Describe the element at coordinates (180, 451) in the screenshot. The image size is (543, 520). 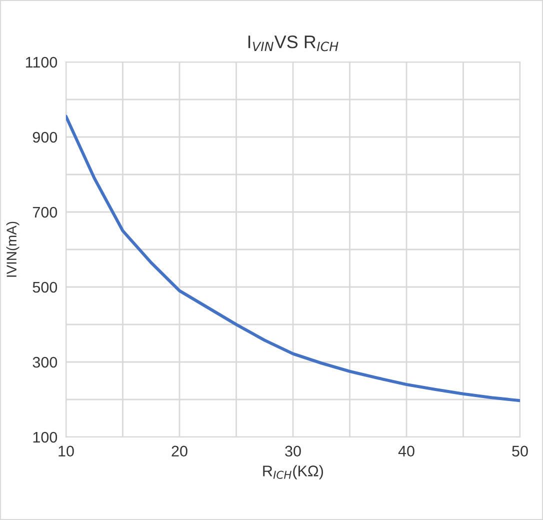
I see `x-tick-label: 20` at that location.